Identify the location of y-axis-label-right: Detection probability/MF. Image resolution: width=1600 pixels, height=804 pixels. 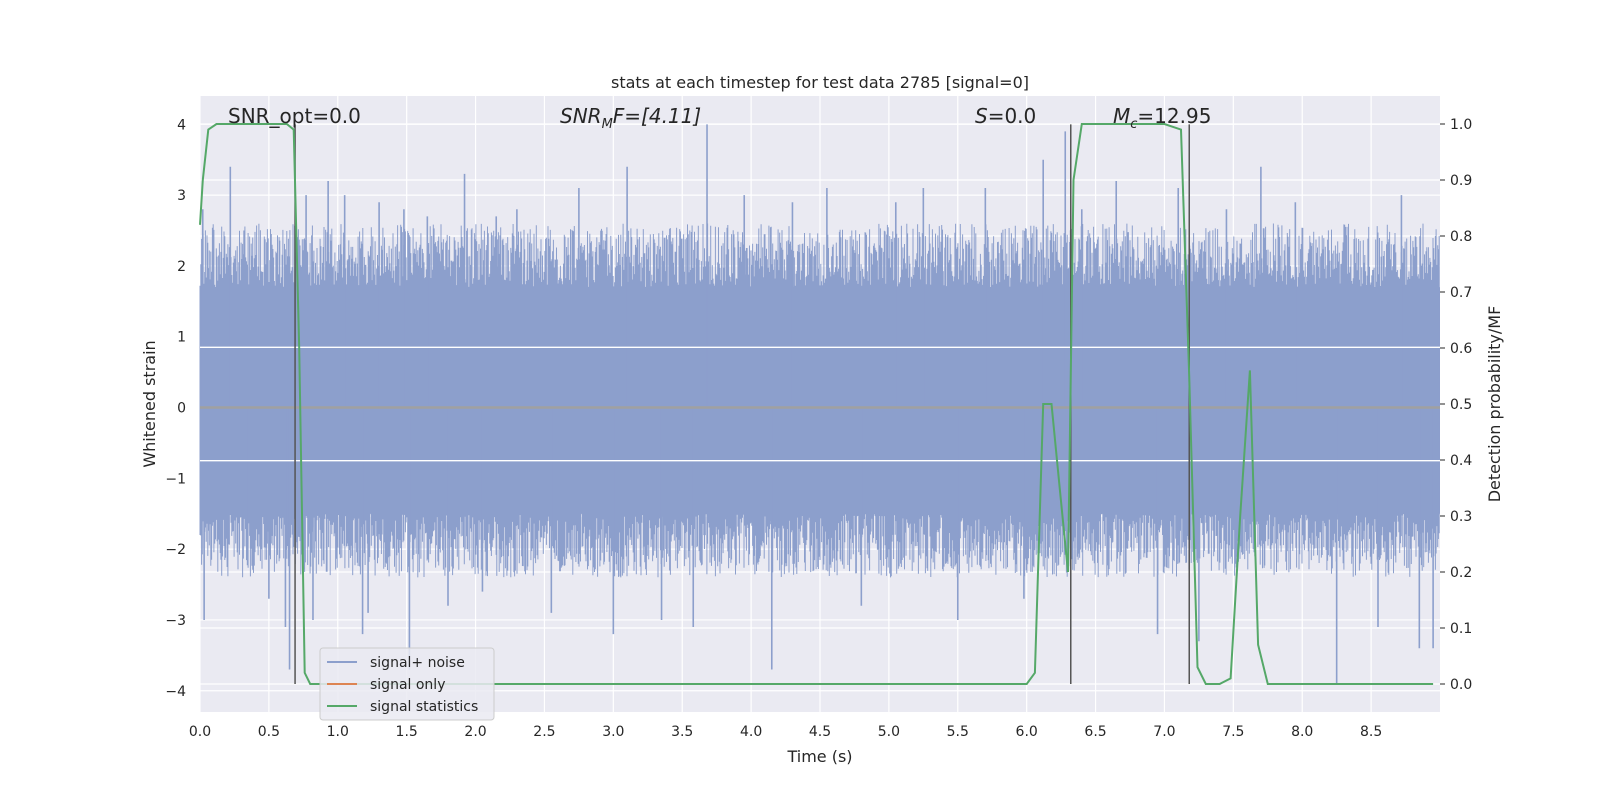
(1494, 404).